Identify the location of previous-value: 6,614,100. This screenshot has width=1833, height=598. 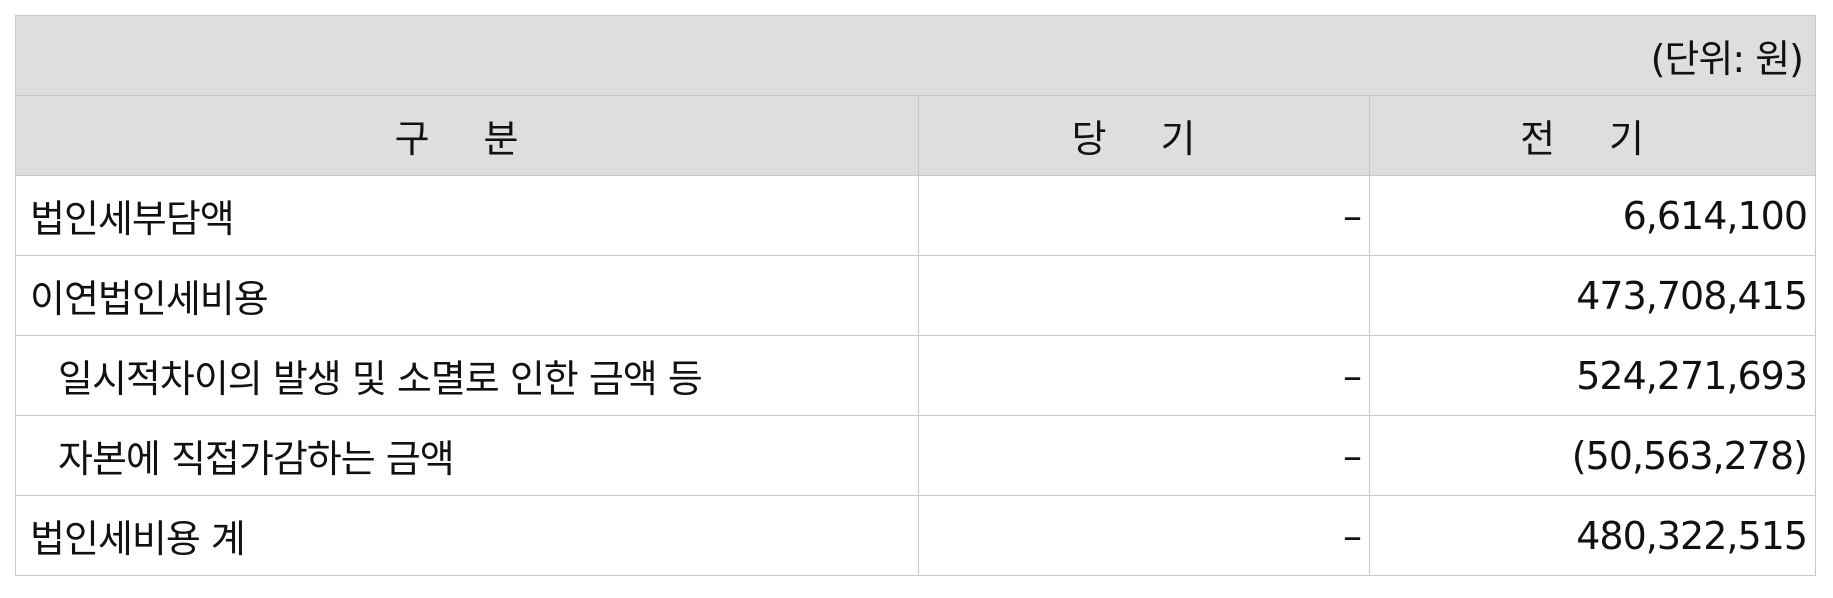
(1592, 215).